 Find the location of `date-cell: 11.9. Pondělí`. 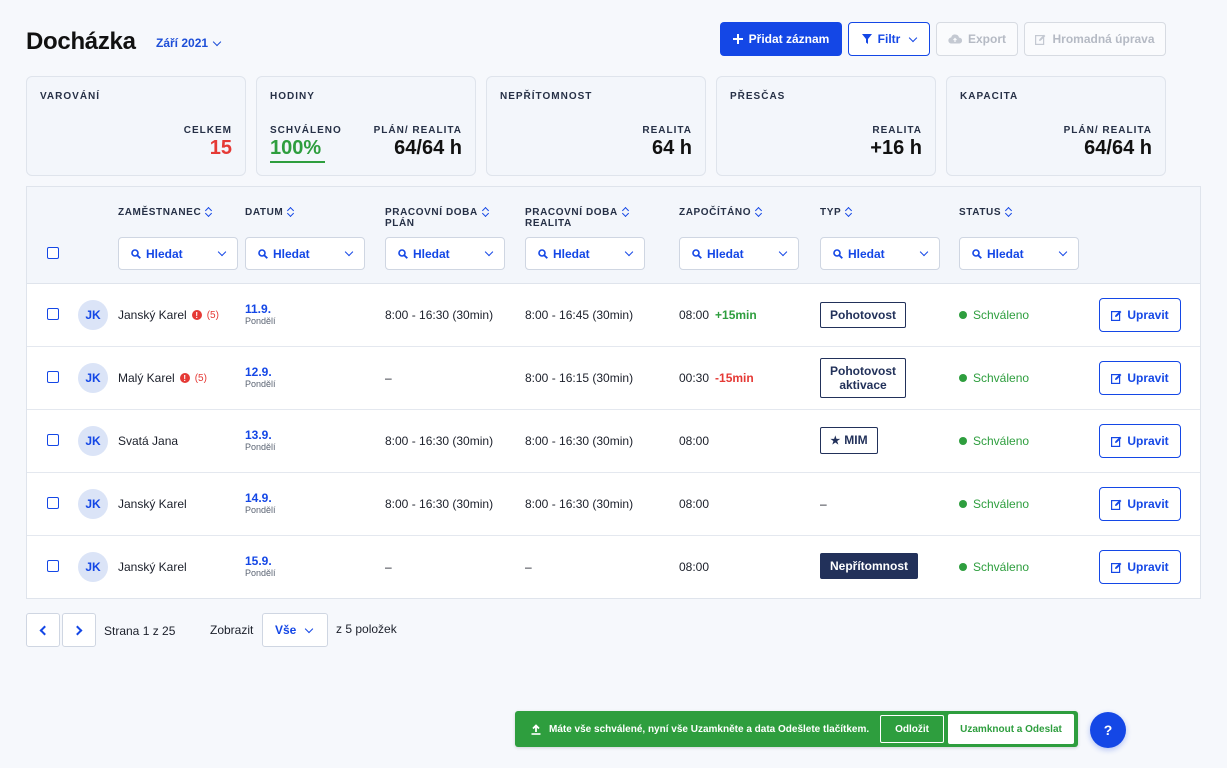

date-cell: 11.9. Pondělí is located at coordinates (260, 314).